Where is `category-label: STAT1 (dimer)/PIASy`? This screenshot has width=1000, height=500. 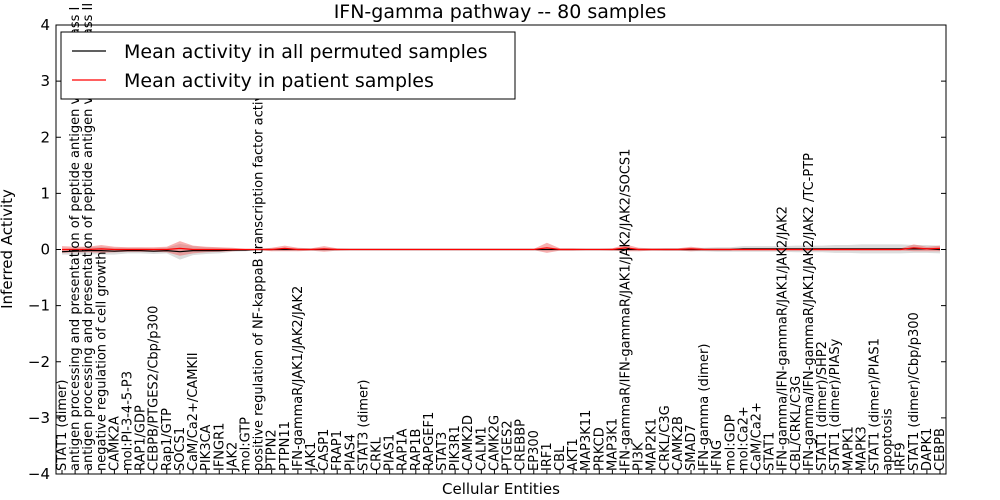
category-label: STAT1 (dimer)/PIASy is located at coordinates (835, 404).